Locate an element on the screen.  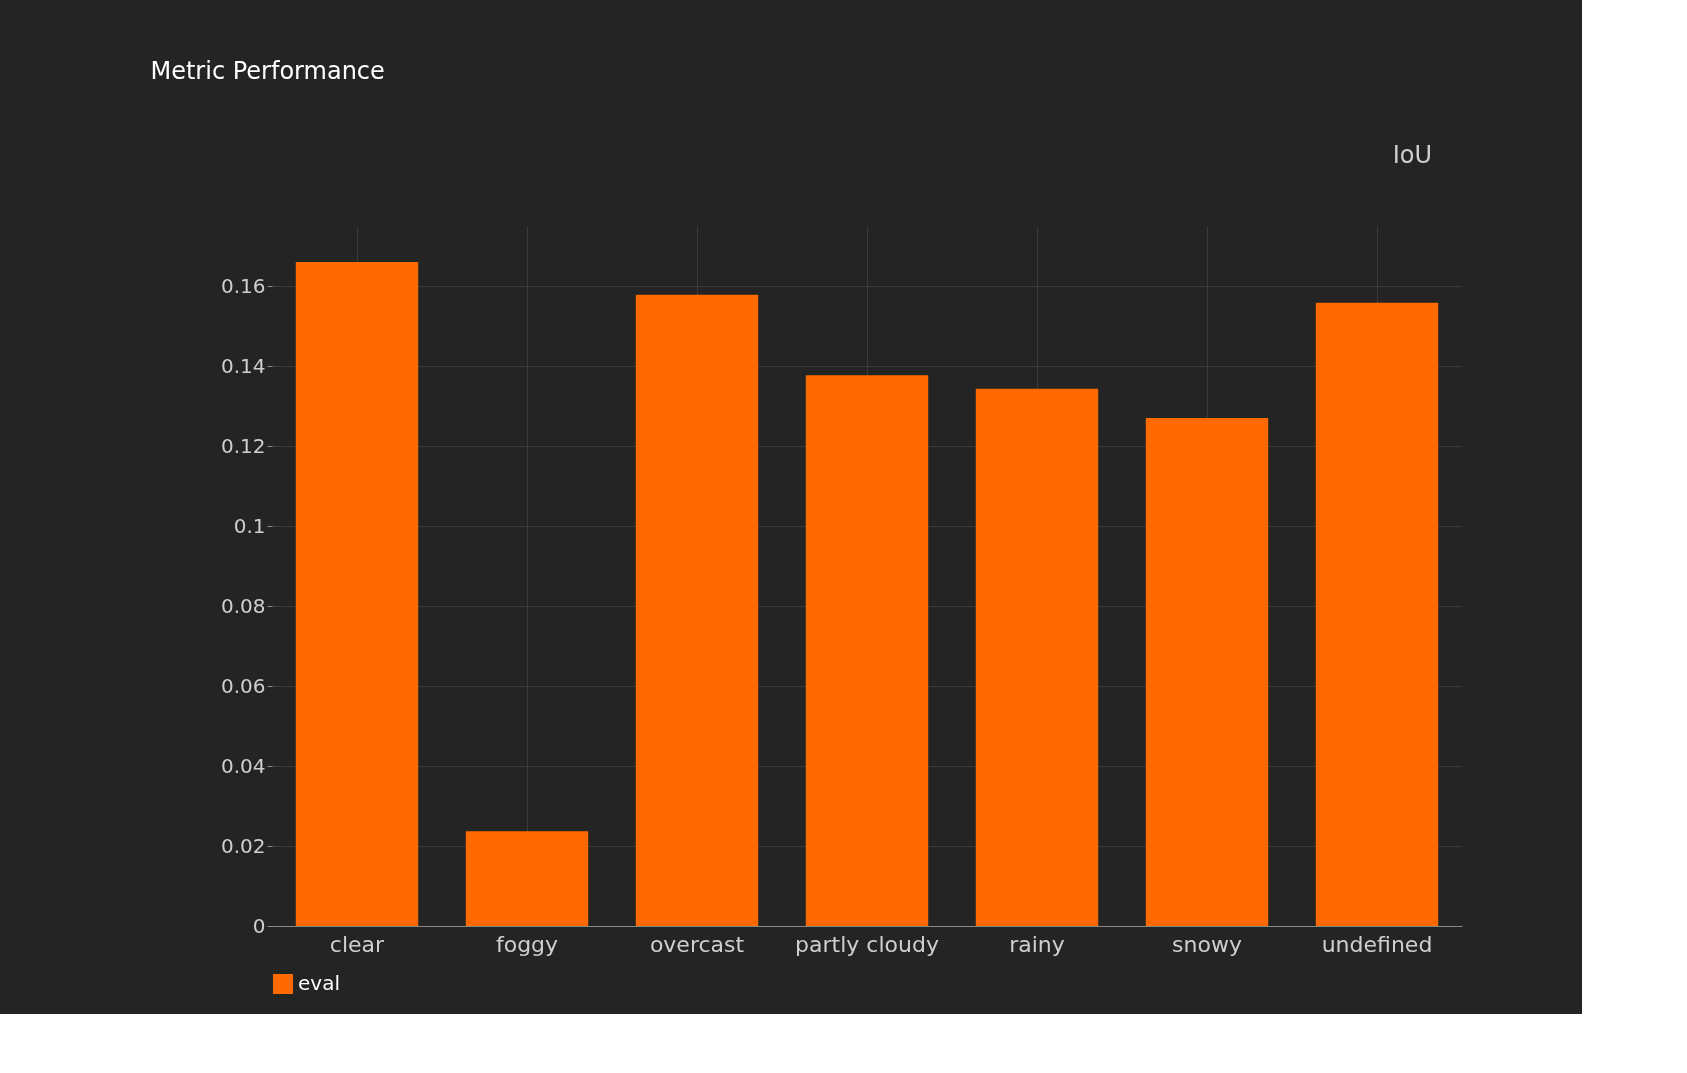
y-tick-label: 0.04 is located at coordinates (243, 765).